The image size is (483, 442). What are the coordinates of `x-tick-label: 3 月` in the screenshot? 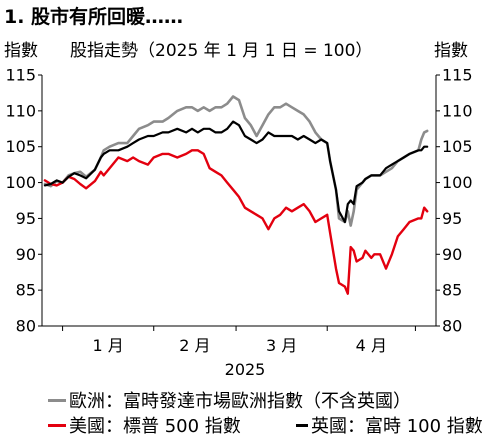 It's located at (281, 345).